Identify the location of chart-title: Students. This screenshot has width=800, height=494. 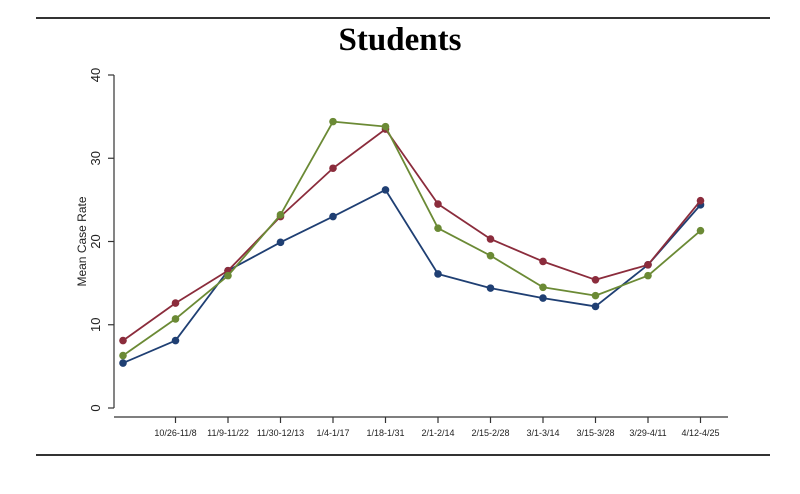
(400, 40).